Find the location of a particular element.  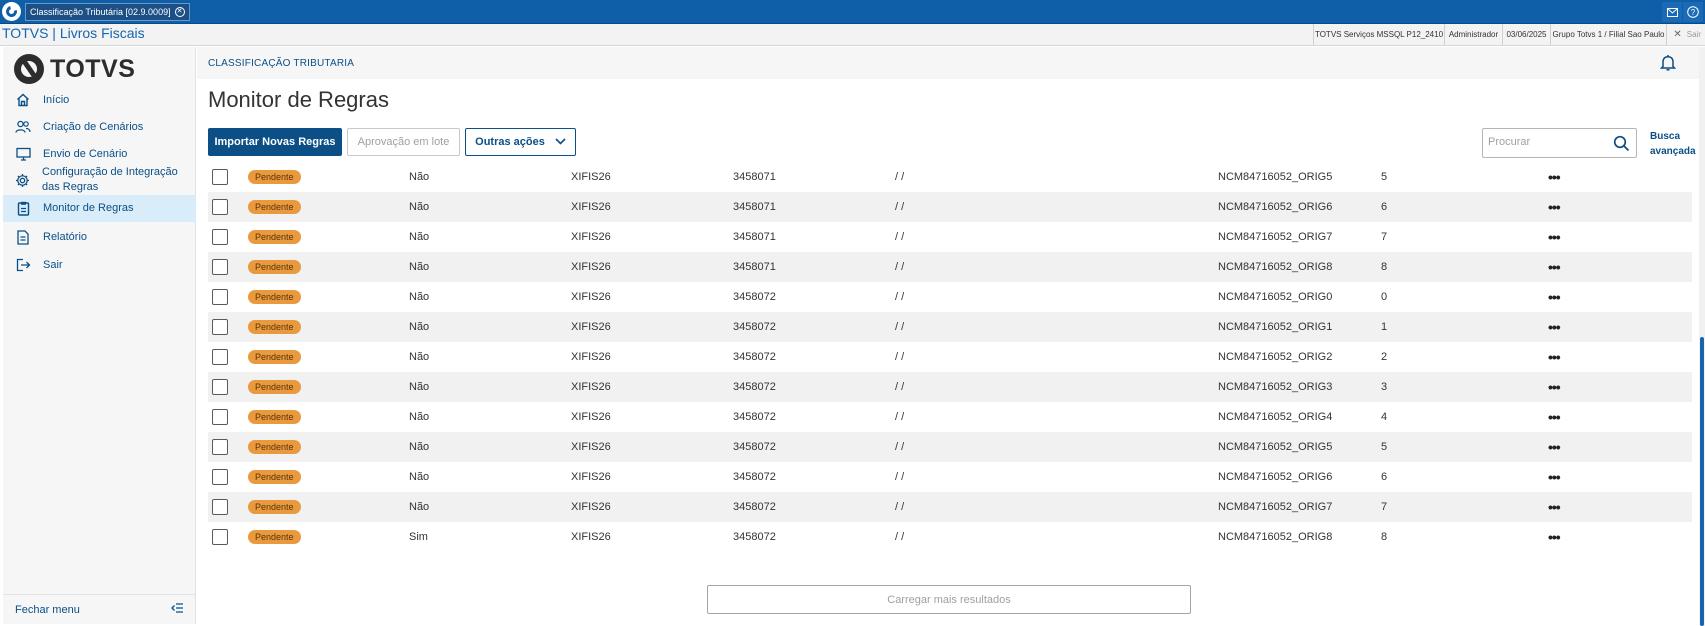

sidebar-item-monitor-regras: Monitor de Regras is located at coordinates (99, 208).